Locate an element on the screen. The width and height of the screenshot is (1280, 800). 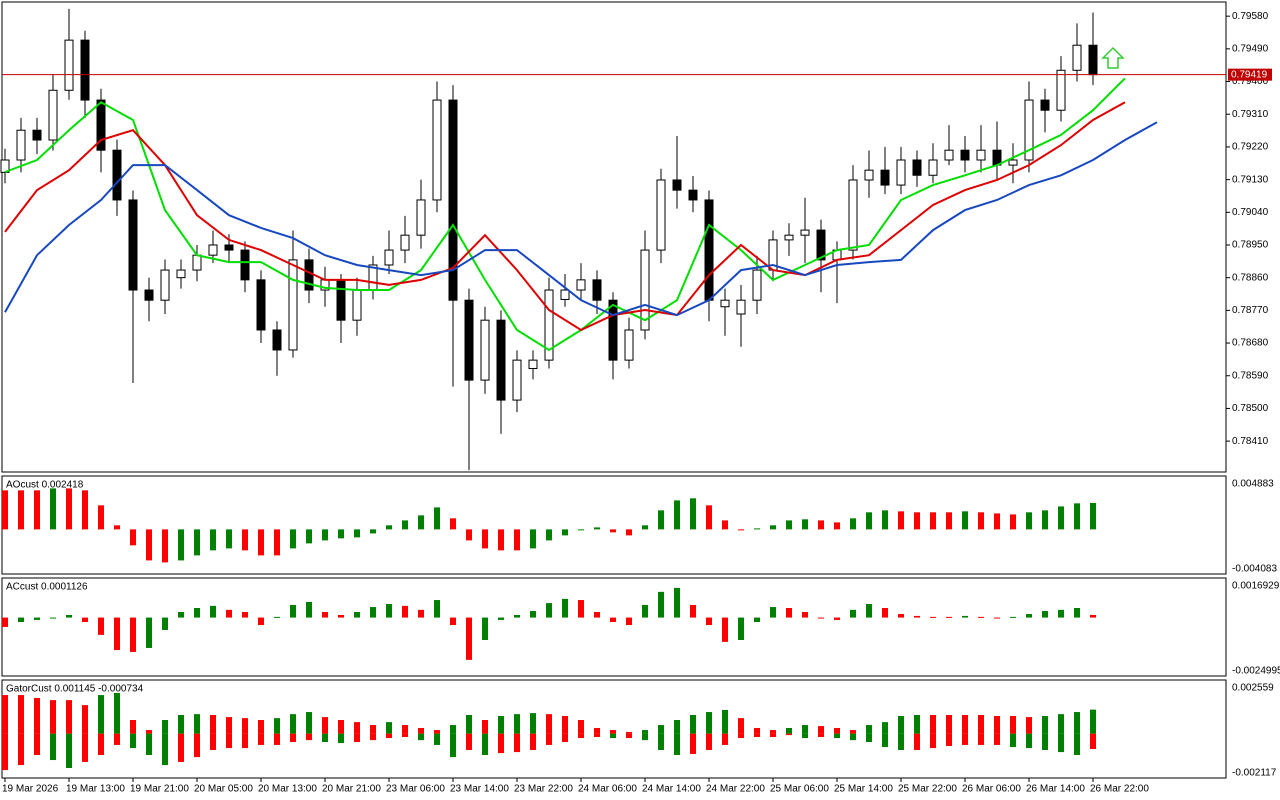
y-tick-label: 0.78860 is located at coordinates (1250, 277).